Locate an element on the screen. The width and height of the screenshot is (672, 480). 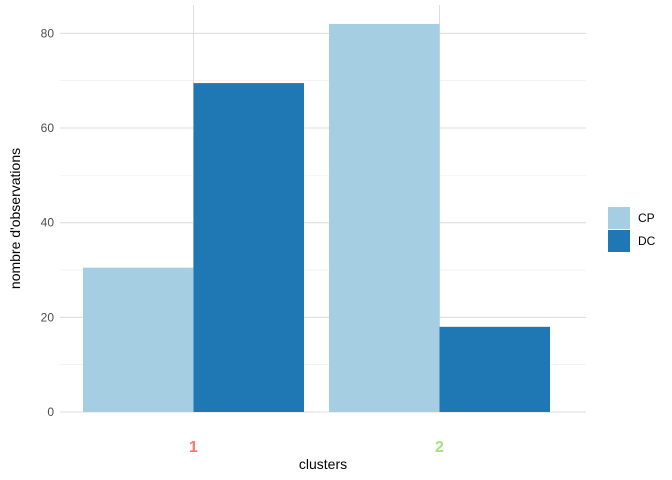
legend-label-dc: DC is located at coordinates (647, 241).